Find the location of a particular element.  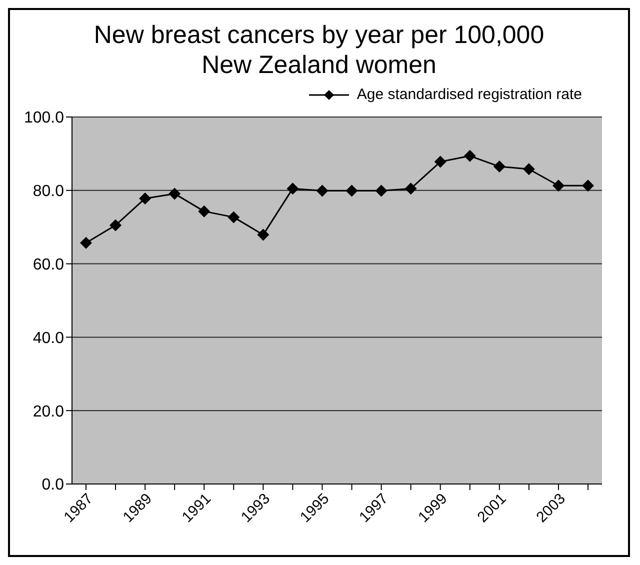

y-tick-label: 20.0 is located at coordinates (48, 411).